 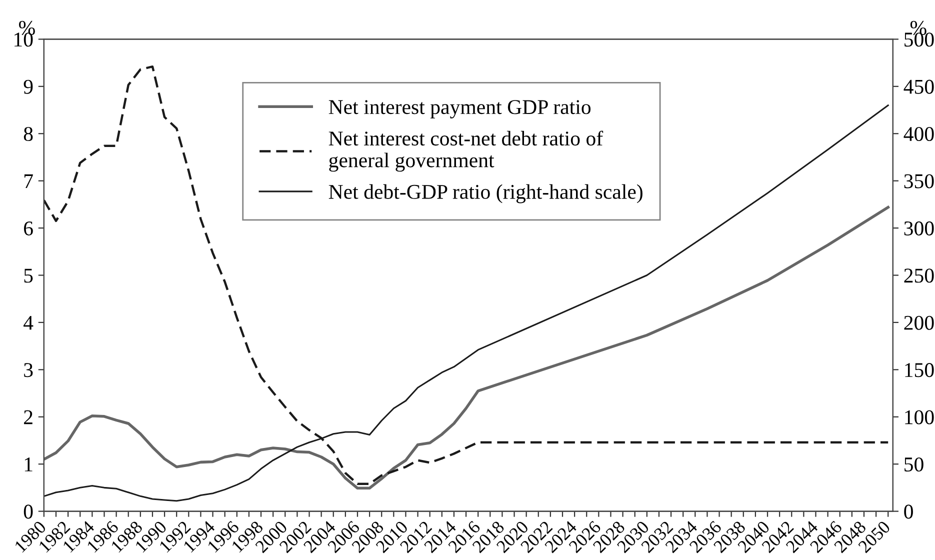 What do you see at coordinates (919, 87) in the screenshot?
I see `y2-tick-label: 450` at bounding box center [919, 87].